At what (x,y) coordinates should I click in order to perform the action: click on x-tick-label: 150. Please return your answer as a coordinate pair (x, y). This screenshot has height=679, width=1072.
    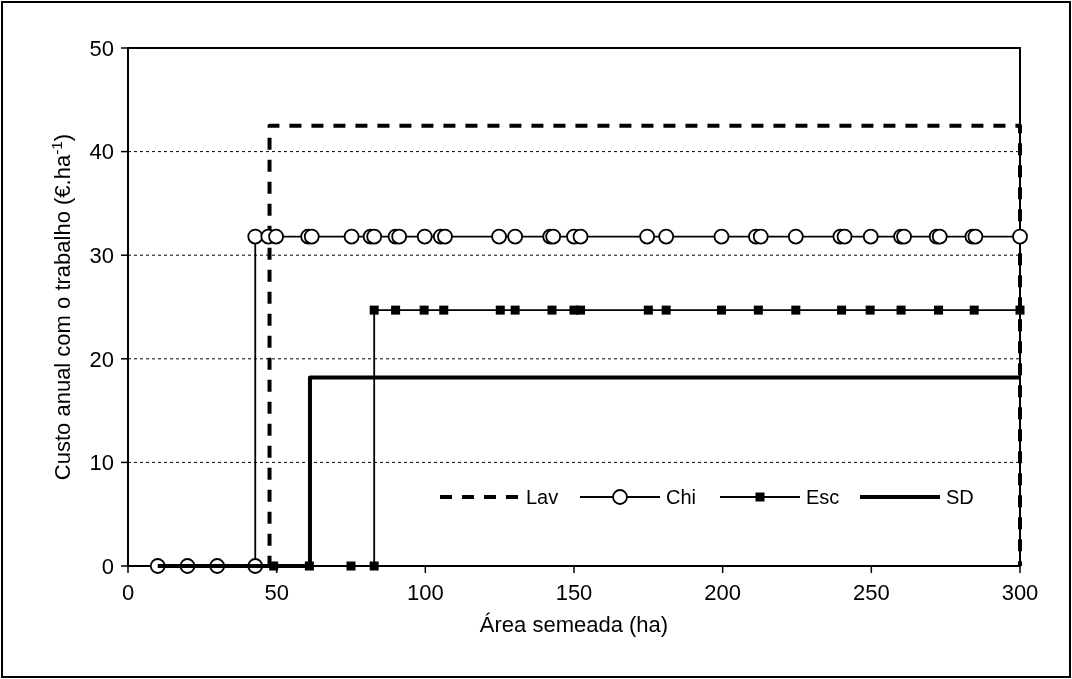
    Looking at the image, I should click on (574, 592).